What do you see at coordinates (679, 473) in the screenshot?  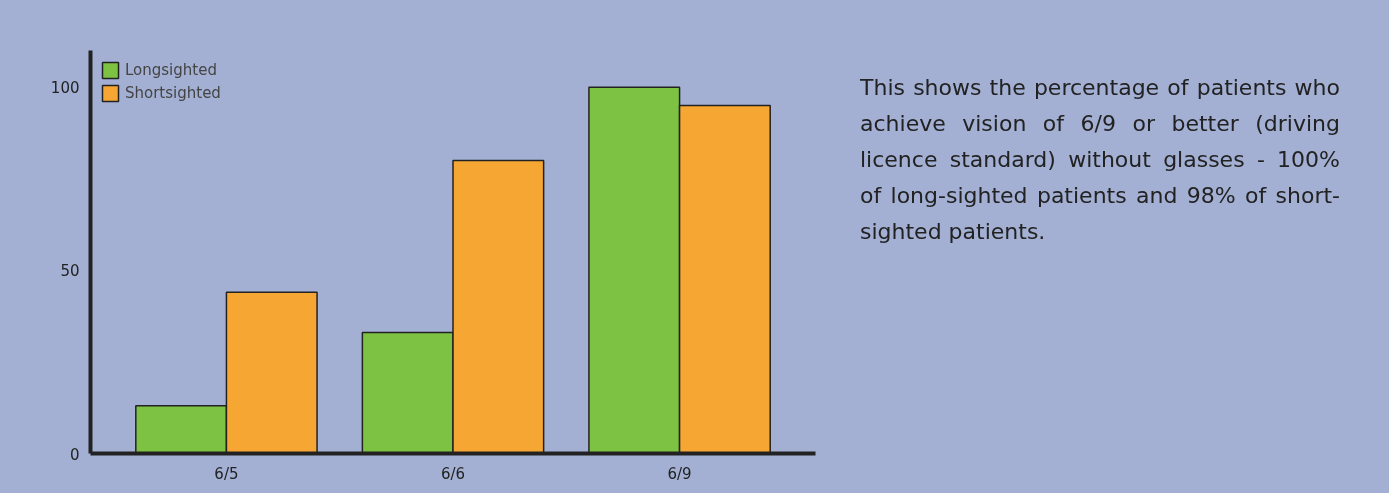 I see `x-tick-label: 6/9` at bounding box center [679, 473].